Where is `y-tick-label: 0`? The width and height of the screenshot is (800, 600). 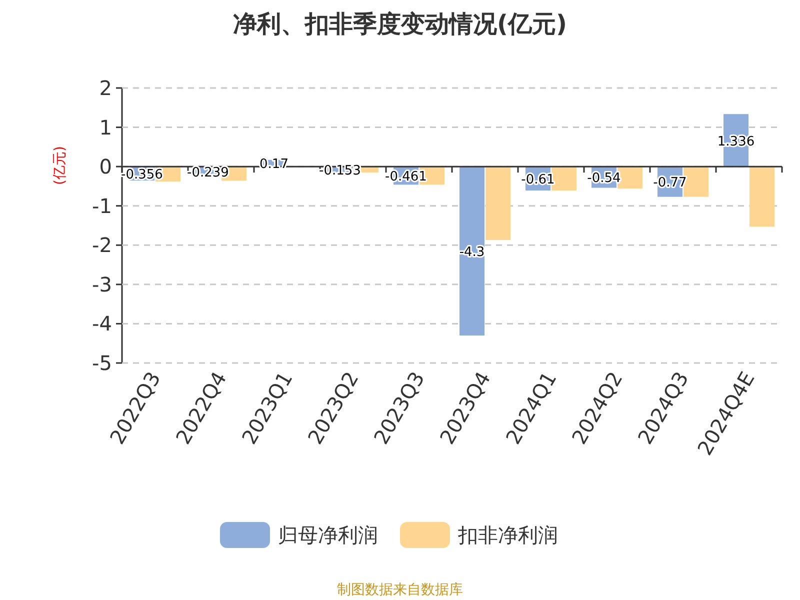 y-tick-label: 0 is located at coordinates (105, 166).